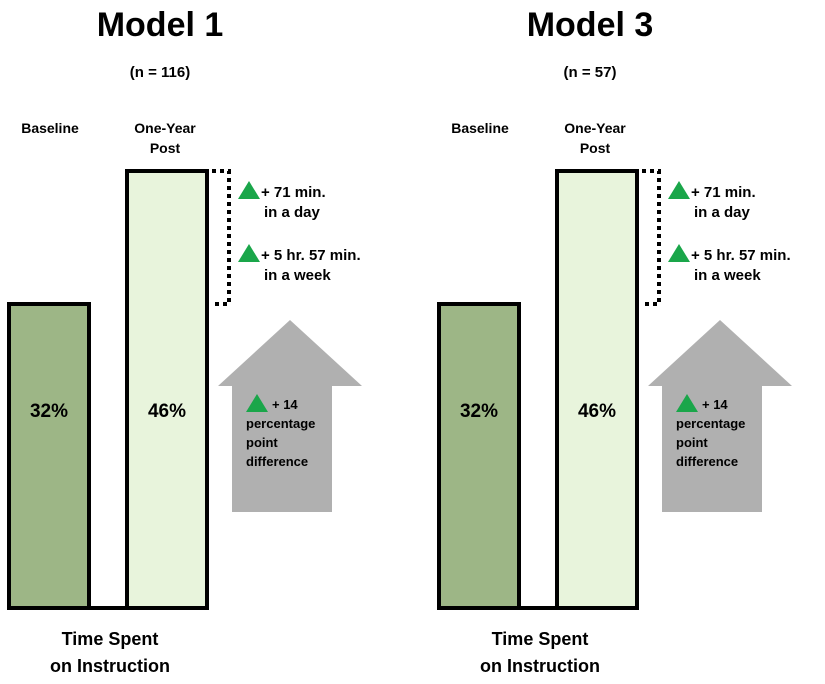 The width and height of the screenshot is (825, 684). What do you see at coordinates (160, 25) in the screenshot?
I see `chart-title: Model 1` at bounding box center [160, 25].